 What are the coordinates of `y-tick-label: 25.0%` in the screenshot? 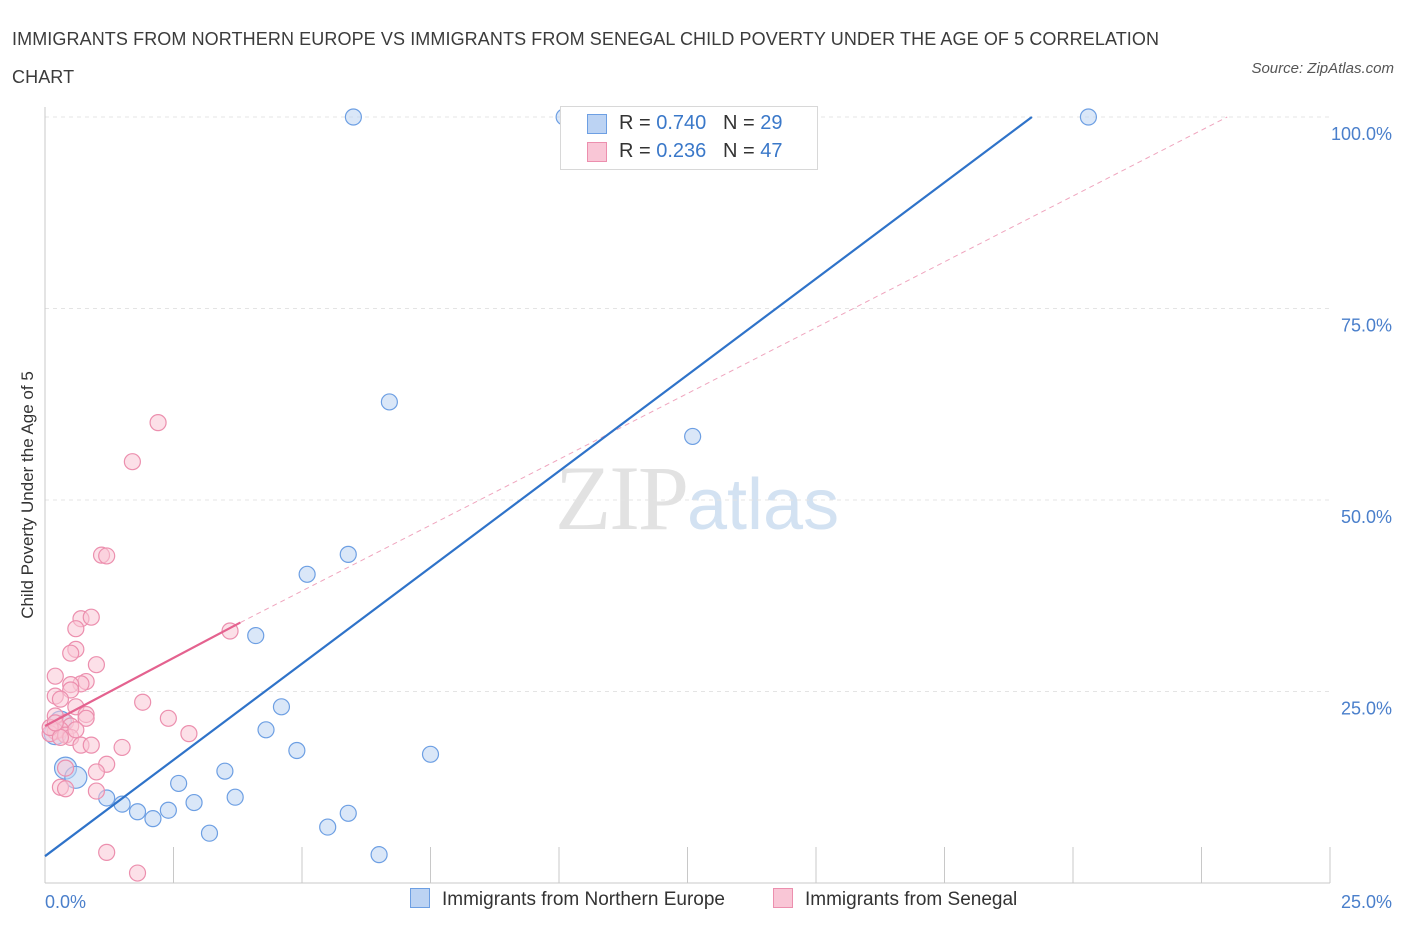 It's located at (1366, 709).